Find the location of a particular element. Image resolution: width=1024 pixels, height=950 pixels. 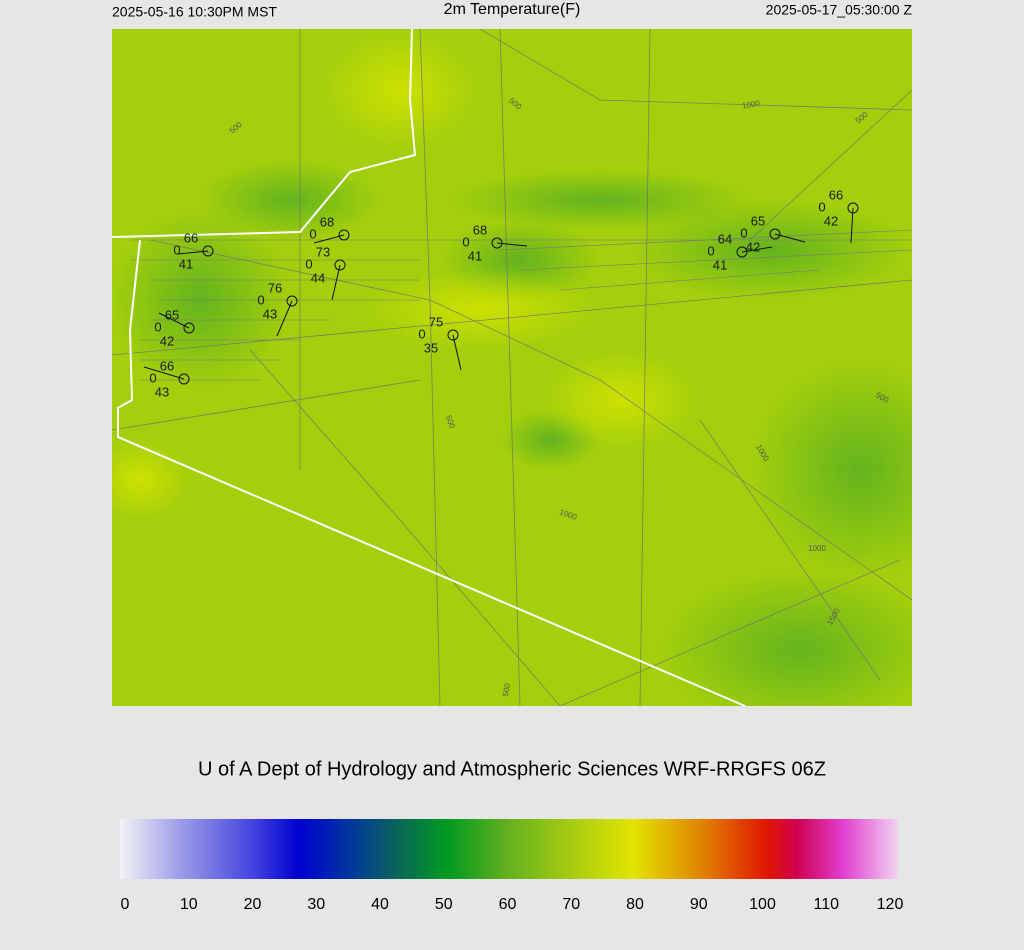

temperature: 75 is located at coordinates (436, 321).